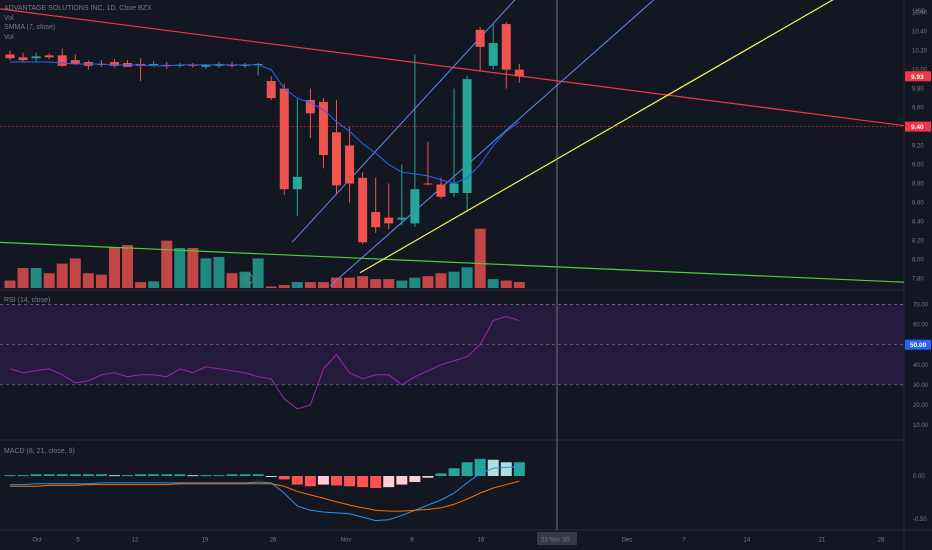 This screenshot has width=932, height=550. I want to click on rsi-tick-label: 30.00, so click(921, 386).